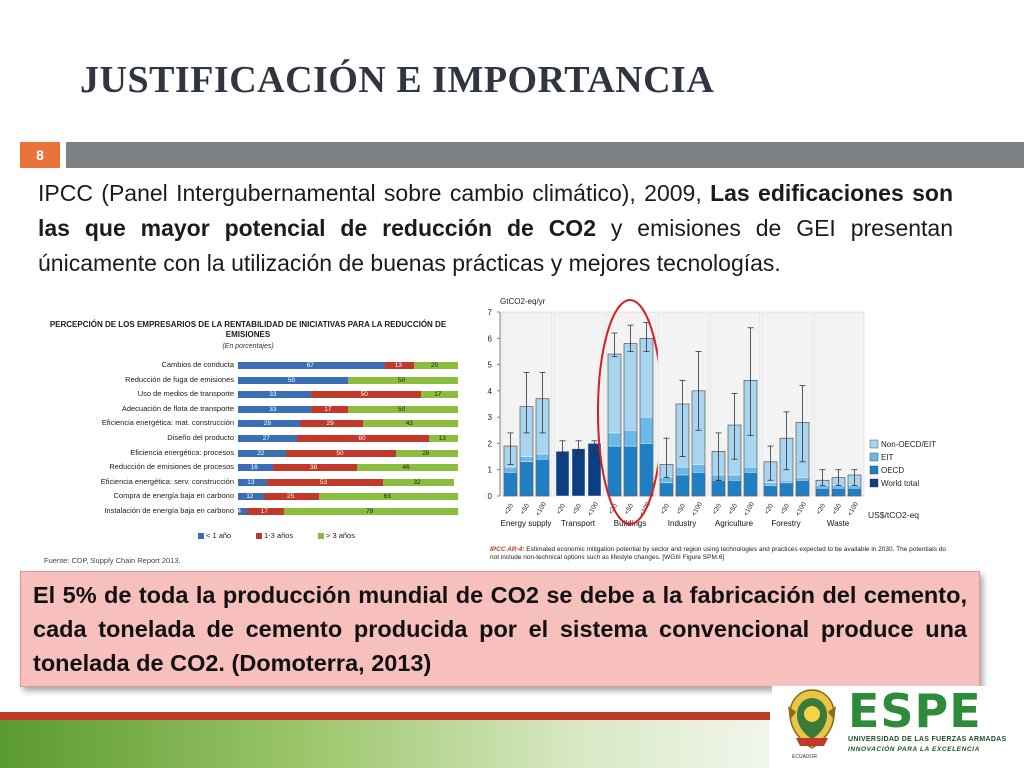 The height and width of the screenshot is (768, 1024). Describe the element at coordinates (893, 515) in the screenshot. I see `x-axis-title: US$/tCO2-eq` at that location.